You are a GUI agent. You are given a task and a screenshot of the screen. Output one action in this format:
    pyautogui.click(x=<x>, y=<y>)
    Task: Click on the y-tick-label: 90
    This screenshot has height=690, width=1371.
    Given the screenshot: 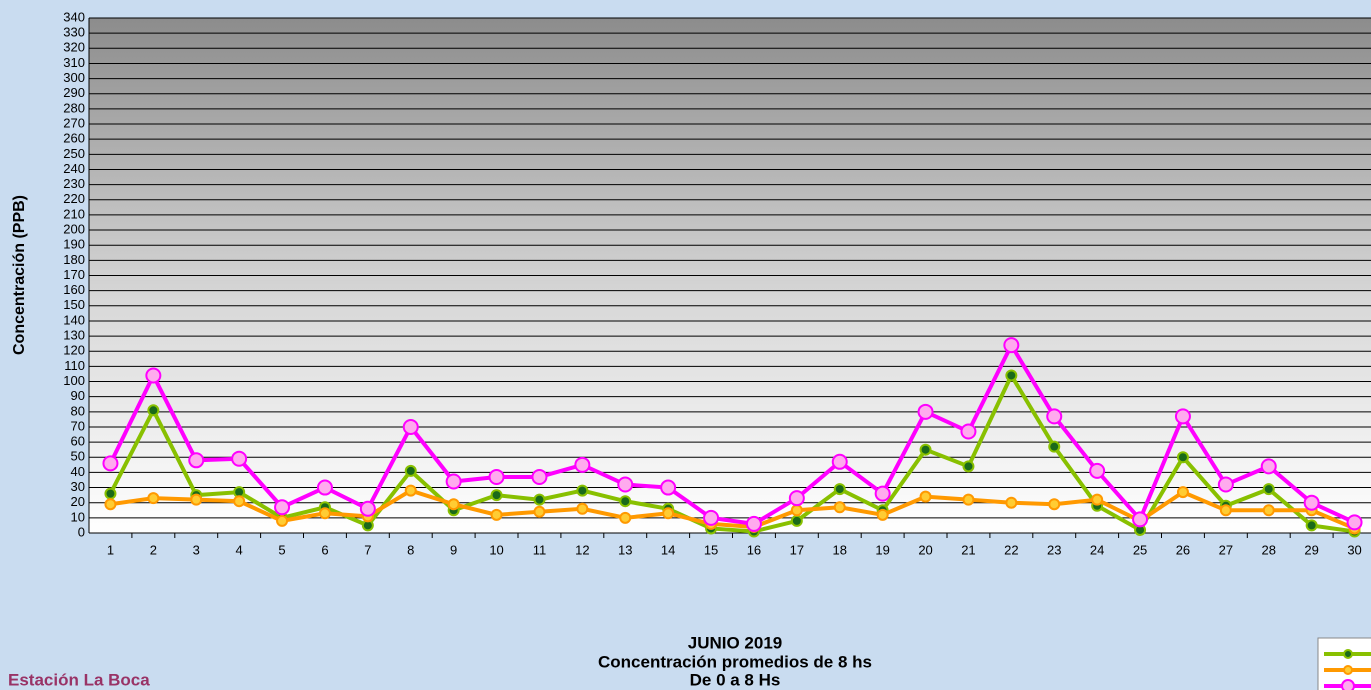 What is the action you would take?
    pyautogui.click(x=78, y=395)
    